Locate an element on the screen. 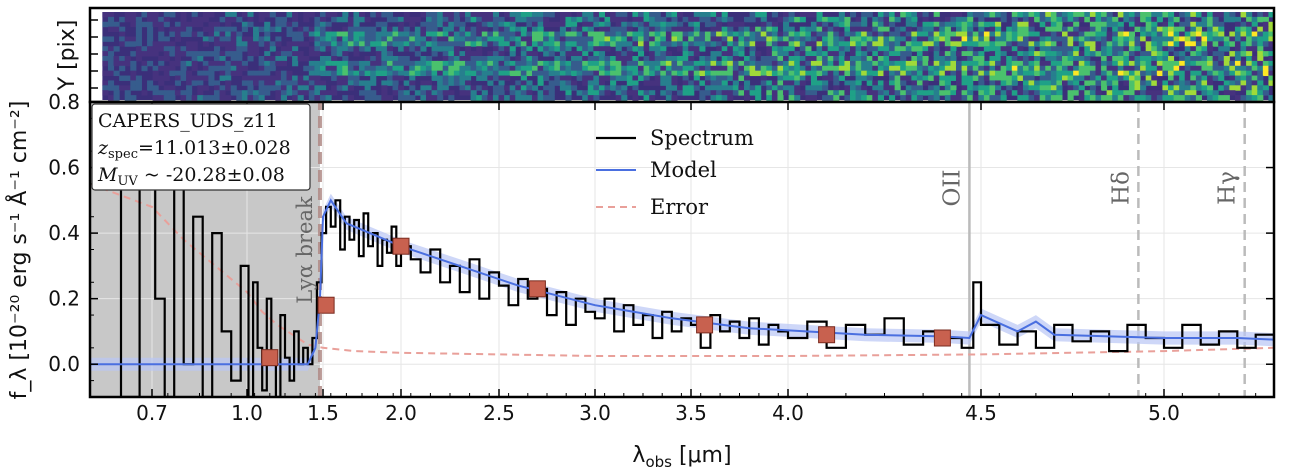 This screenshot has height=472, width=1292. spectrum-2d-ticks is located at coordinates (94, 54).